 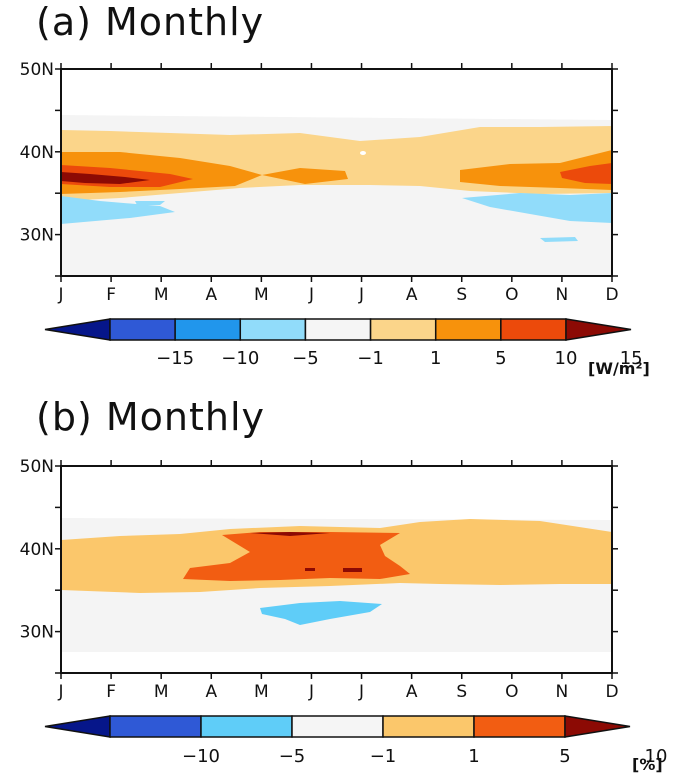 I want to click on panel-b-colorbar-min-arrow, so click(x=77, y=726).